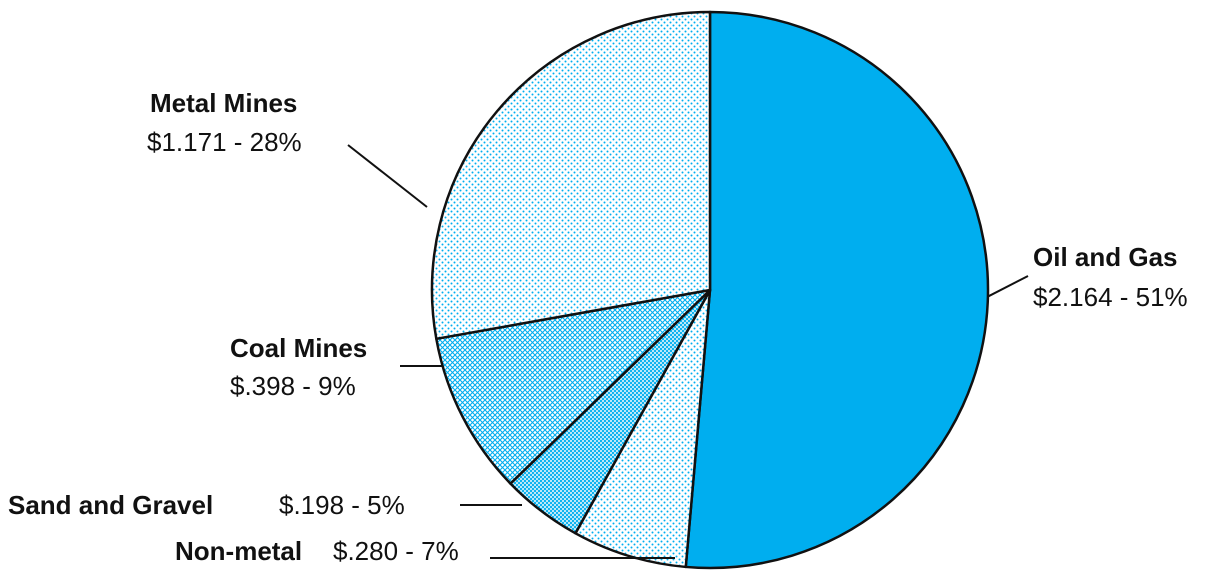 The image size is (1226, 572). What do you see at coordinates (396, 551) in the screenshot?
I see `value-non-metal: $.280 - 7%` at bounding box center [396, 551].